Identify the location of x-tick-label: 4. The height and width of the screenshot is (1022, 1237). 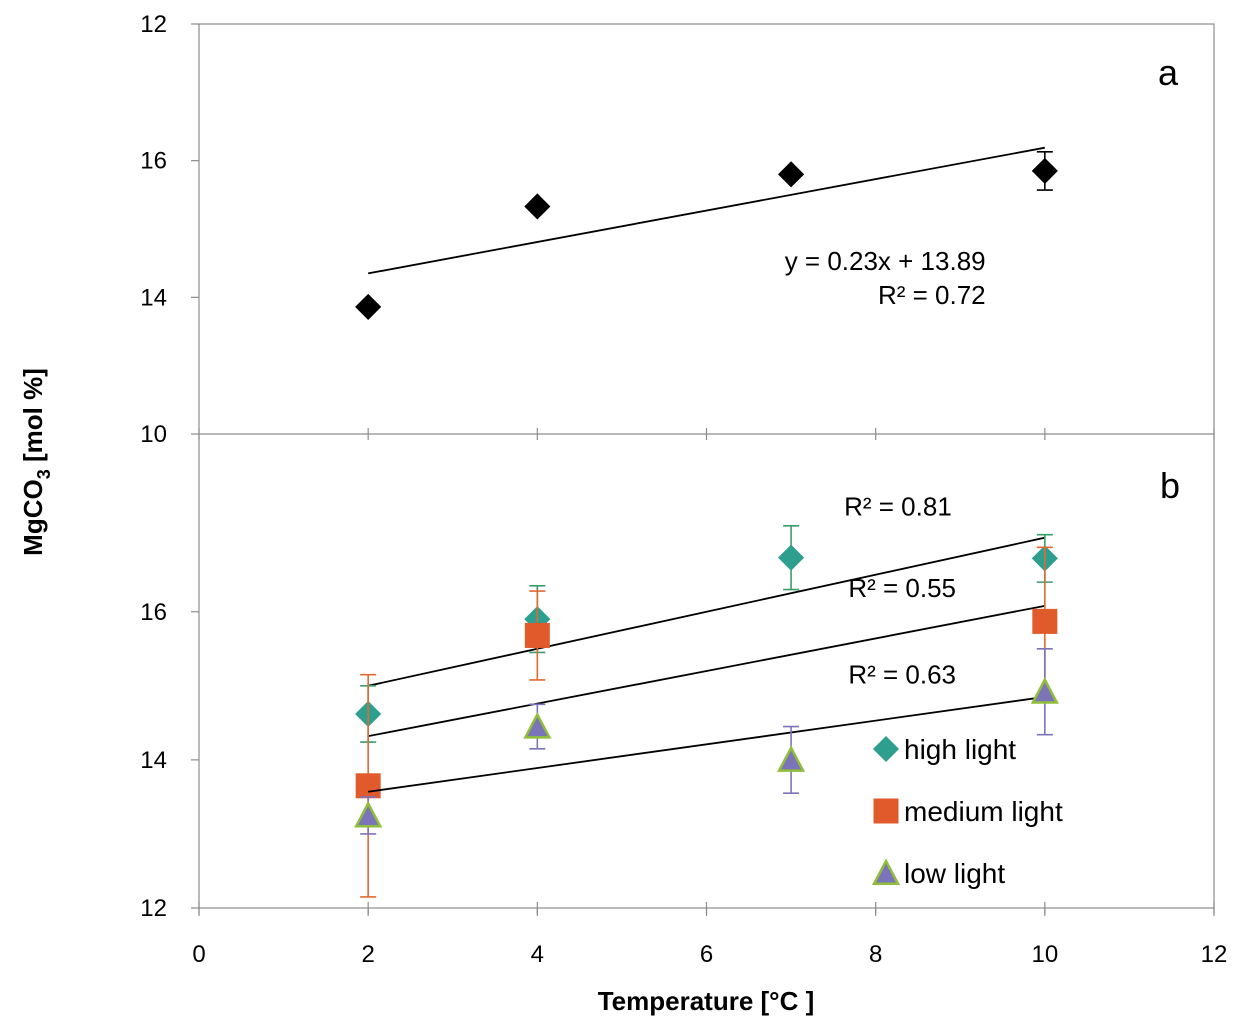
(537, 954).